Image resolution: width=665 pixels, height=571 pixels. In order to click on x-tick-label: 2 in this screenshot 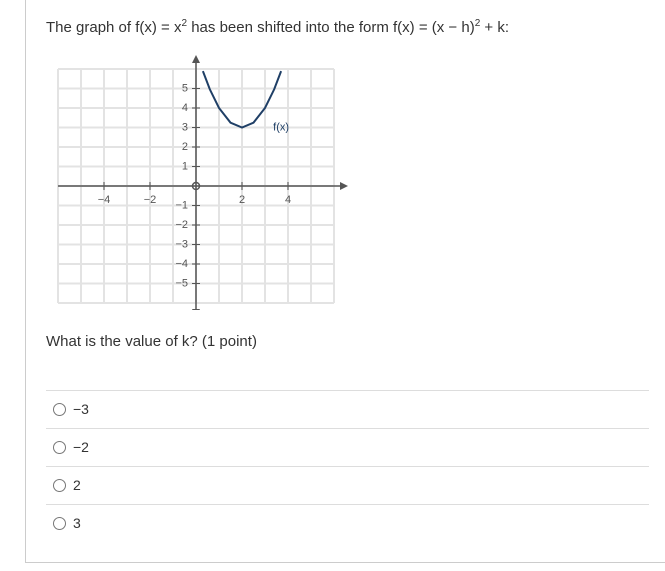, I will do `click(242, 200)`.